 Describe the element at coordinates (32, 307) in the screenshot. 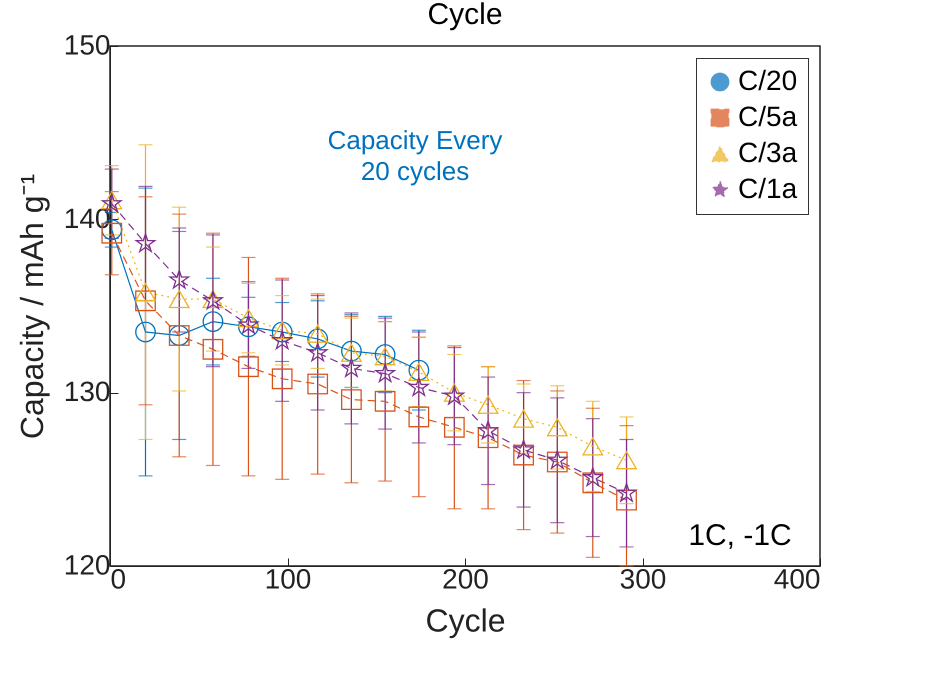

I see `y-axis-title: Capacity / mAh g⁻¹` at that location.